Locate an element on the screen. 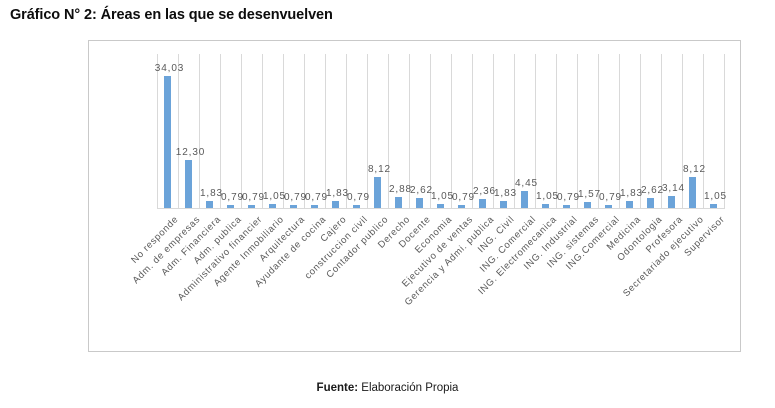 This screenshot has height=408, width=775. x-axis-line is located at coordinates (441, 208).